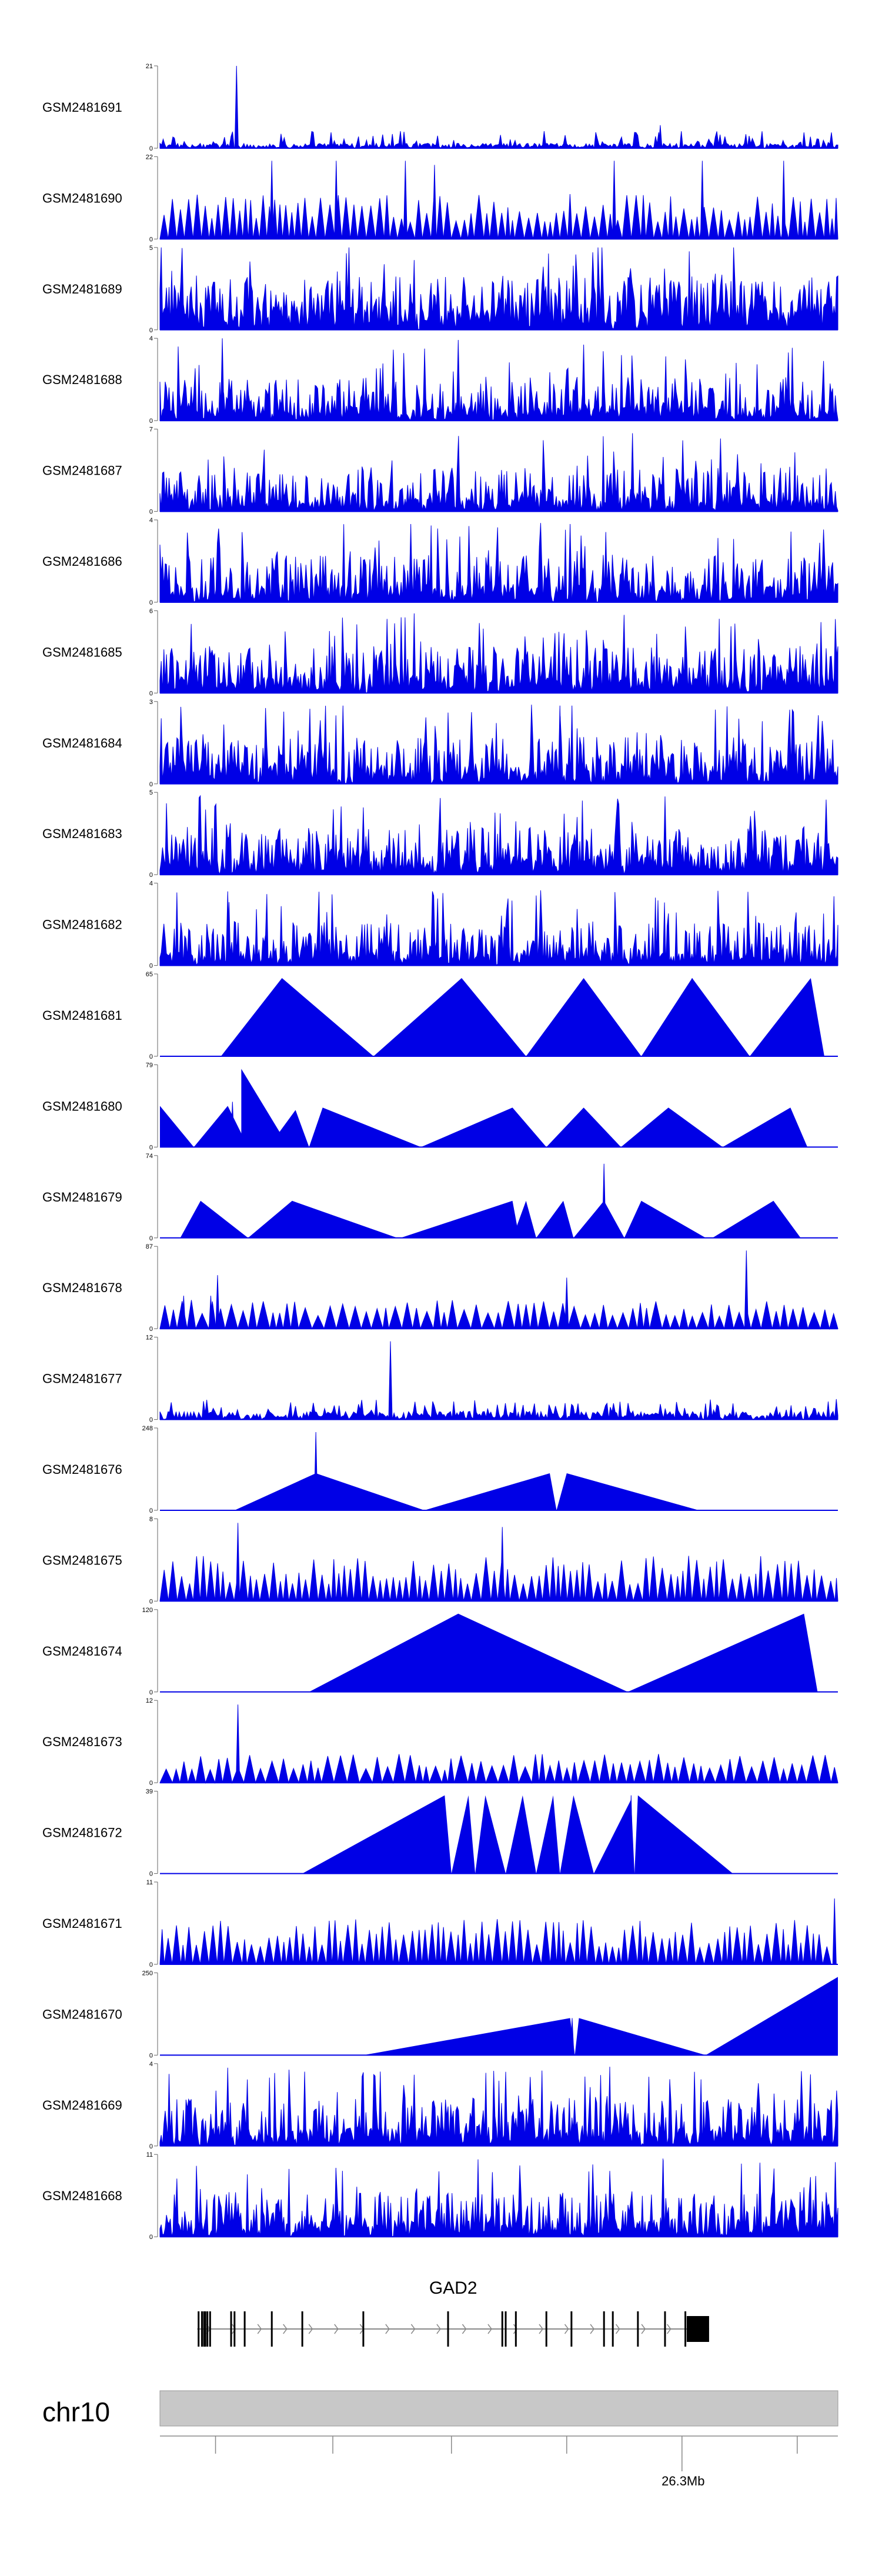  What do you see at coordinates (149, 1792) in the screenshot?
I see `y-tick-label-max: 39` at bounding box center [149, 1792].